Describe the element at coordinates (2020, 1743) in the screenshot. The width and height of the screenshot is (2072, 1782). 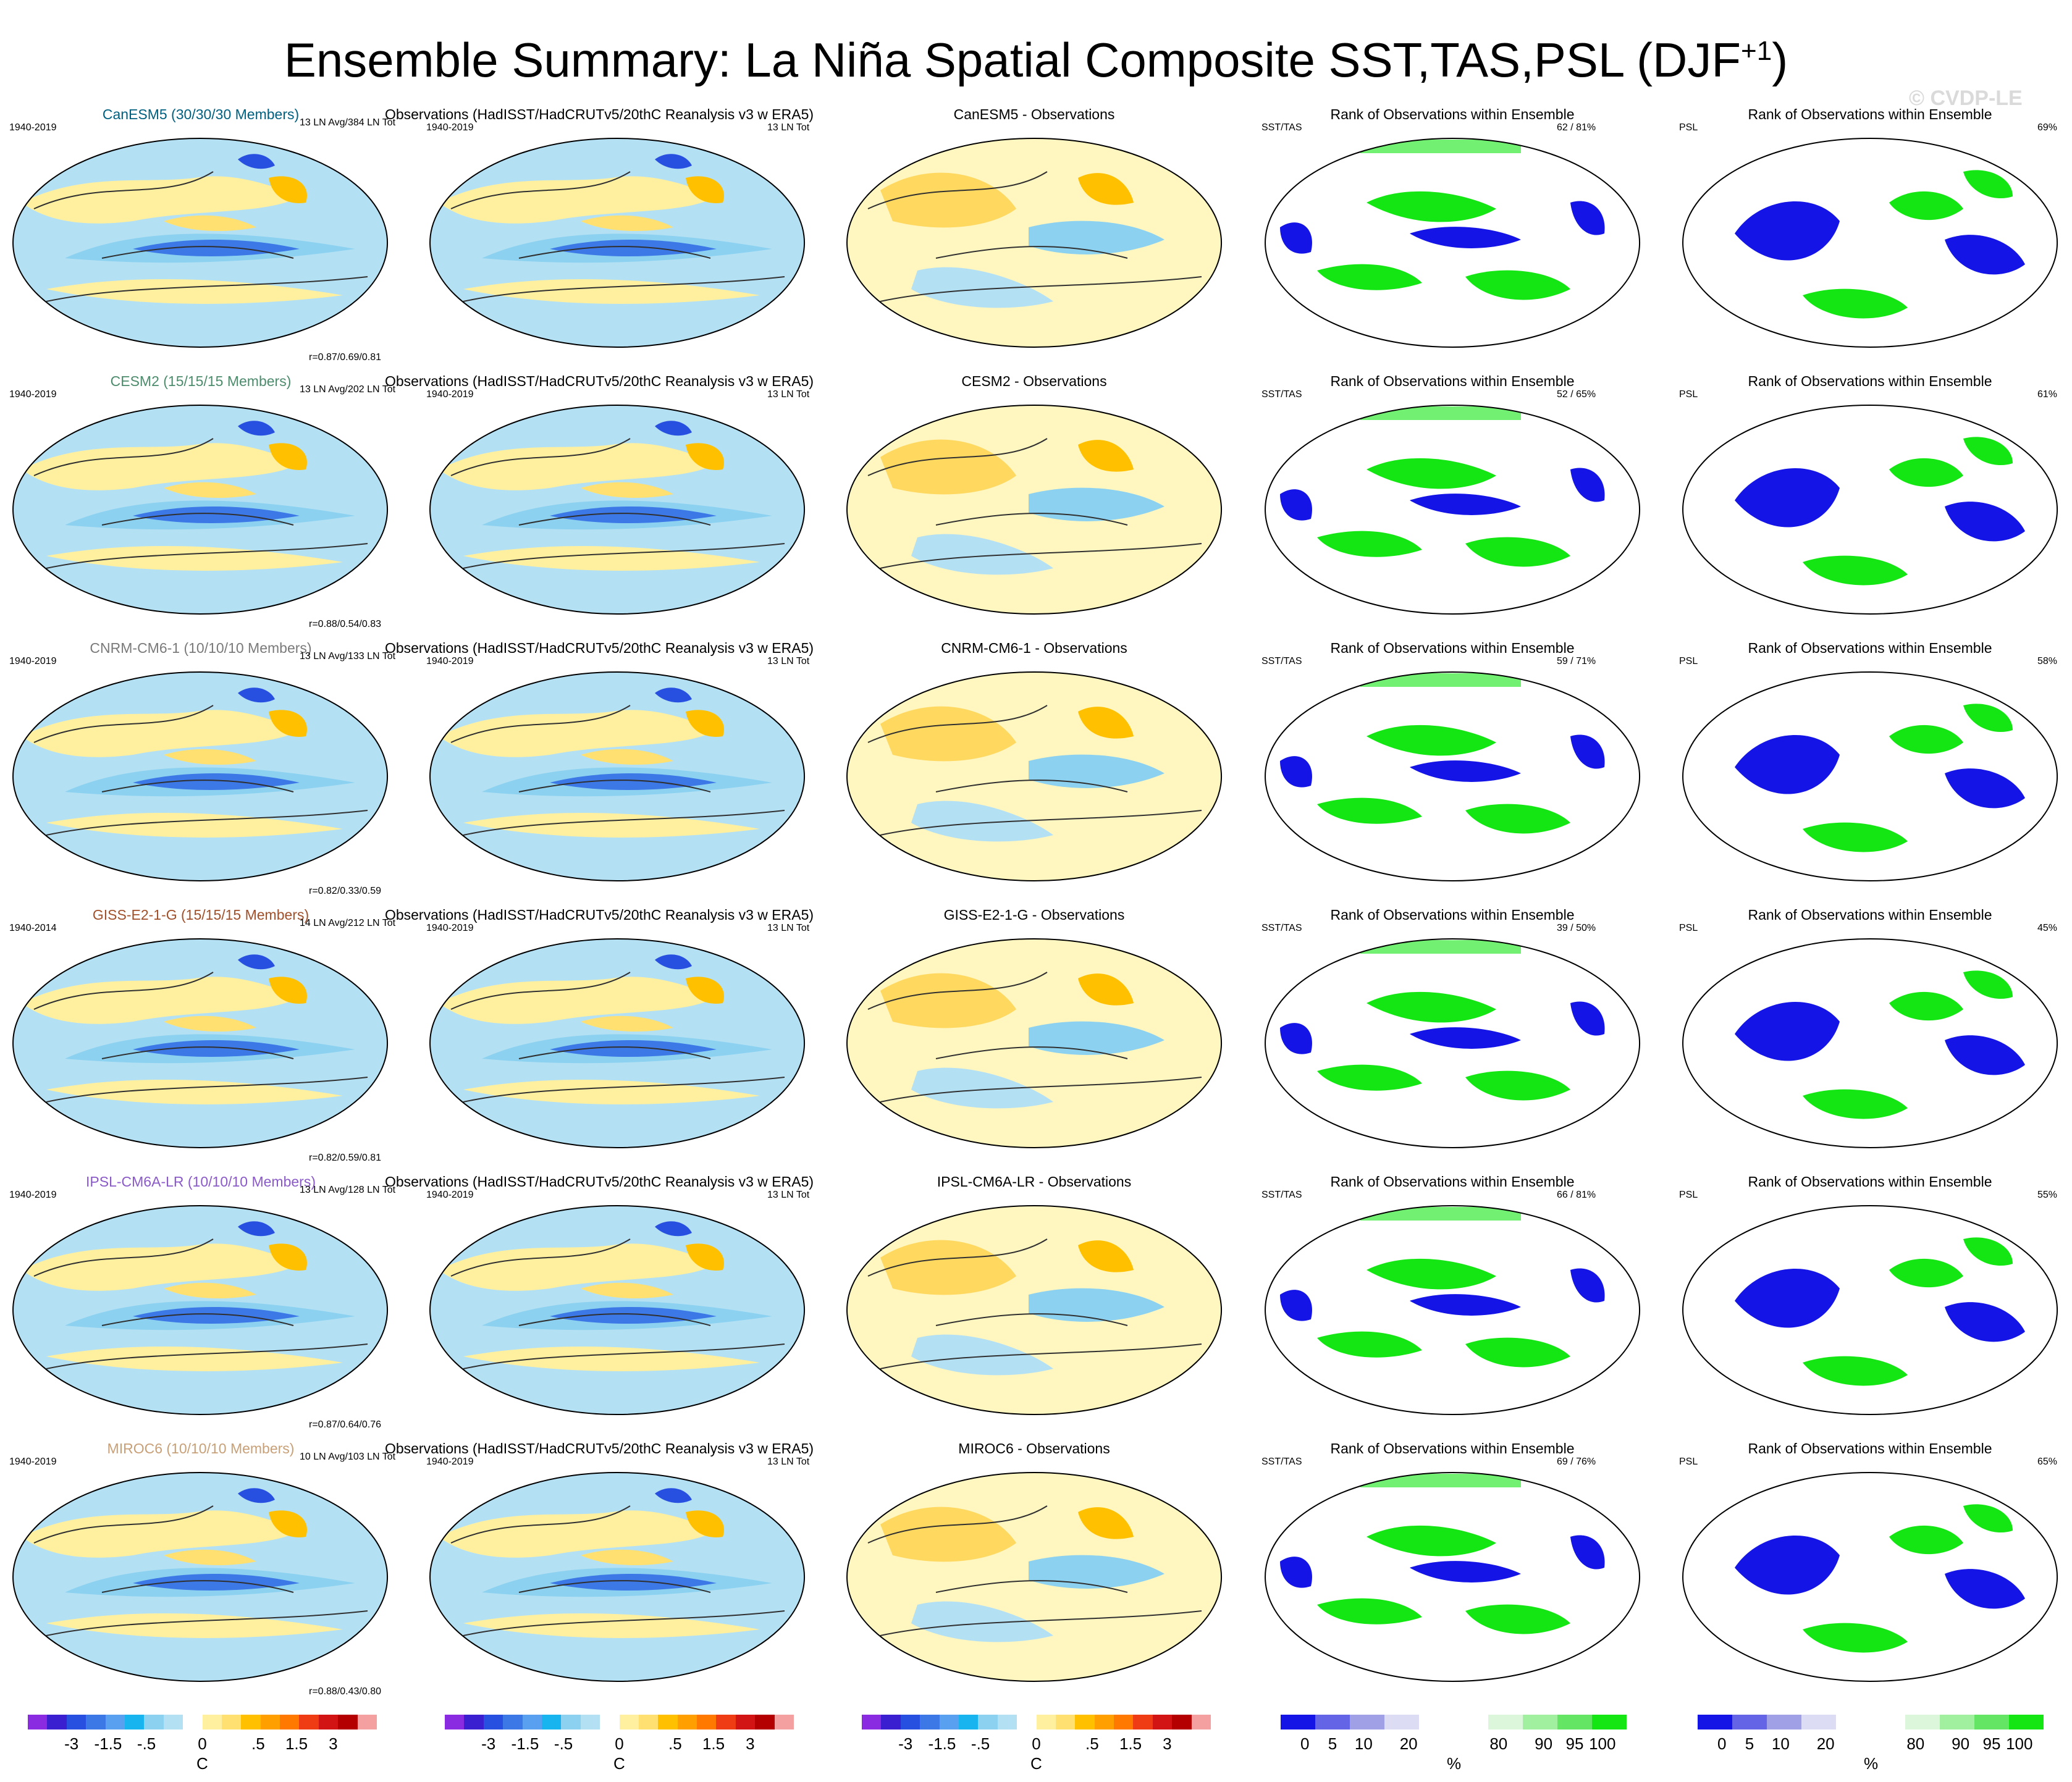
I see `colorbar-tick-label: 100` at that location.